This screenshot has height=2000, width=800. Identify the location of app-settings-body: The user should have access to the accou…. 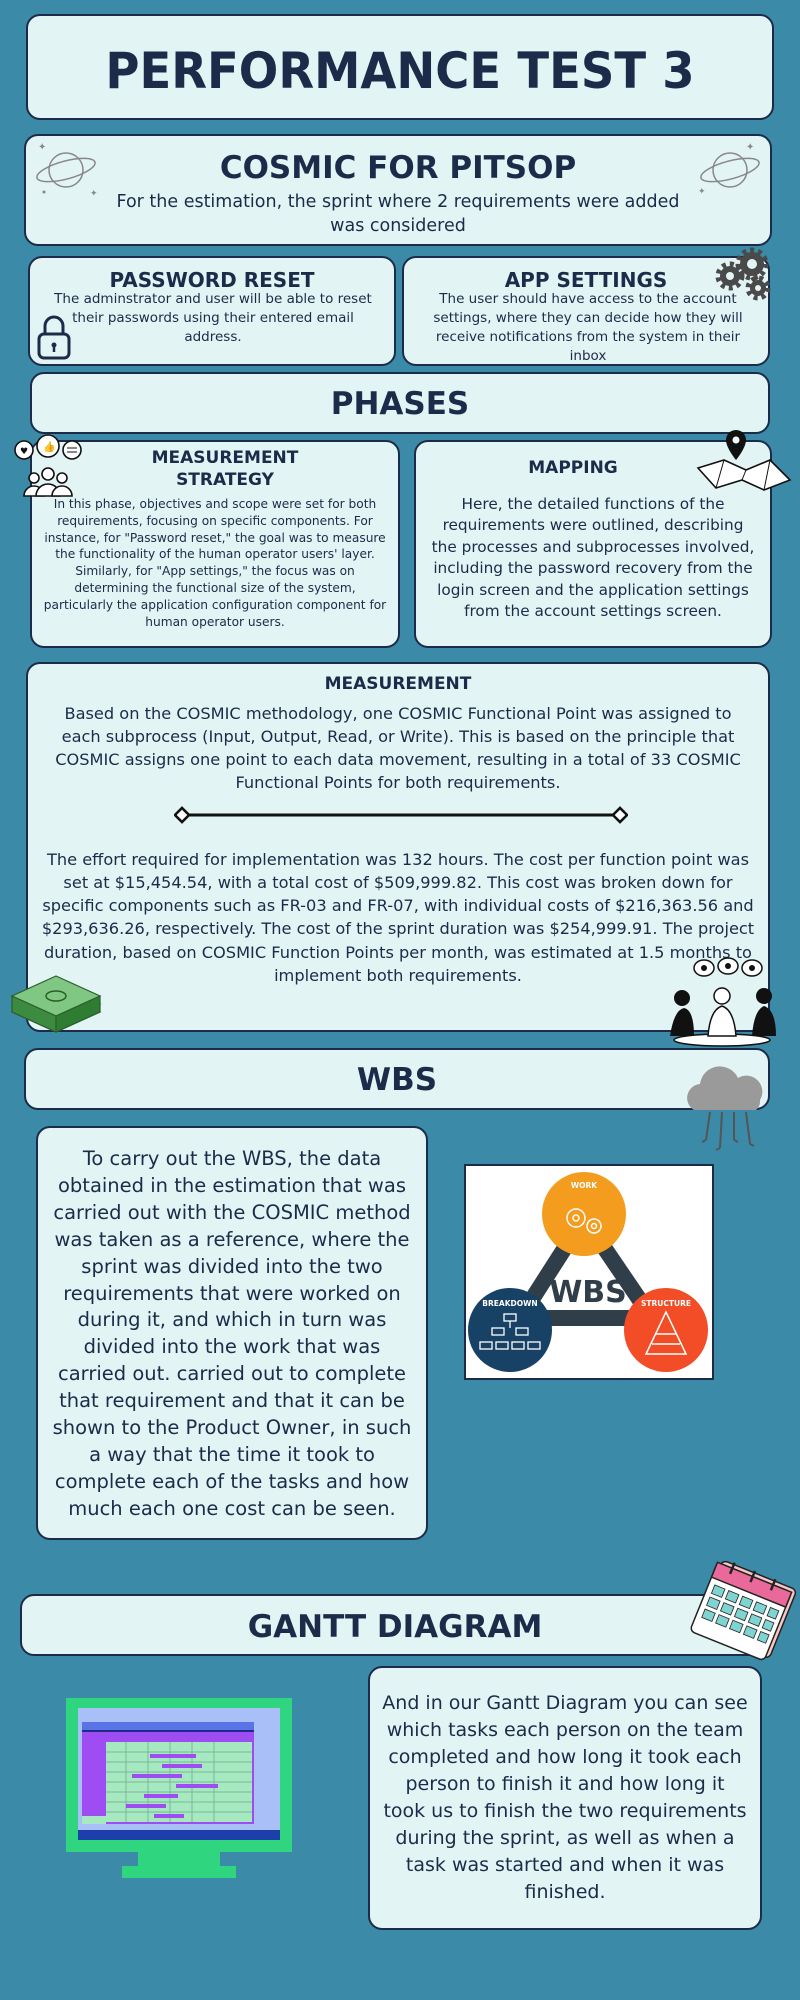
(588, 328).